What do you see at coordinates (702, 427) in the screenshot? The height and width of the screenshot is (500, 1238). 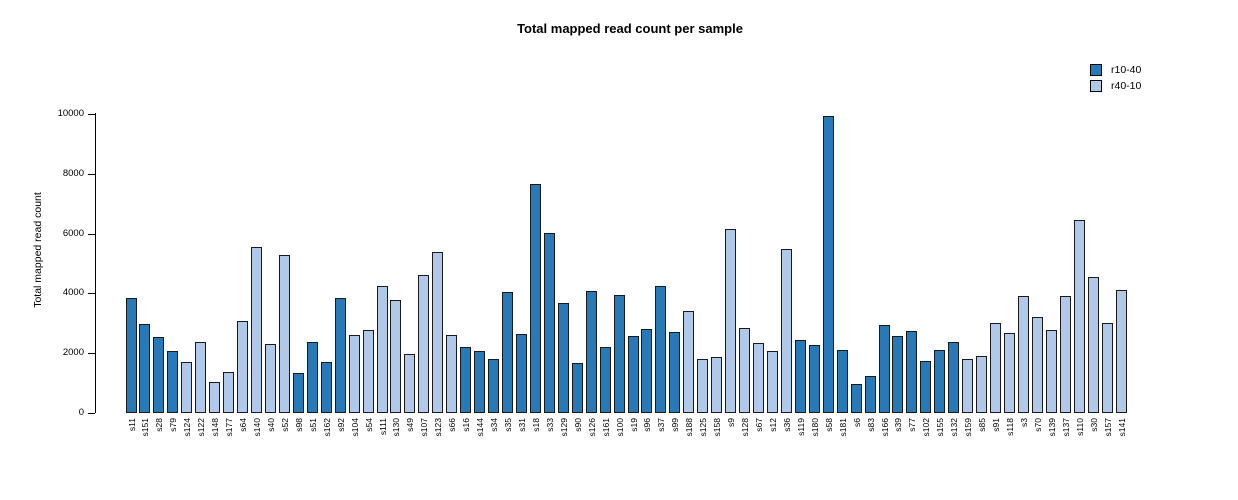 I see `x-tick-label-s125: s125` at bounding box center [702, 427].